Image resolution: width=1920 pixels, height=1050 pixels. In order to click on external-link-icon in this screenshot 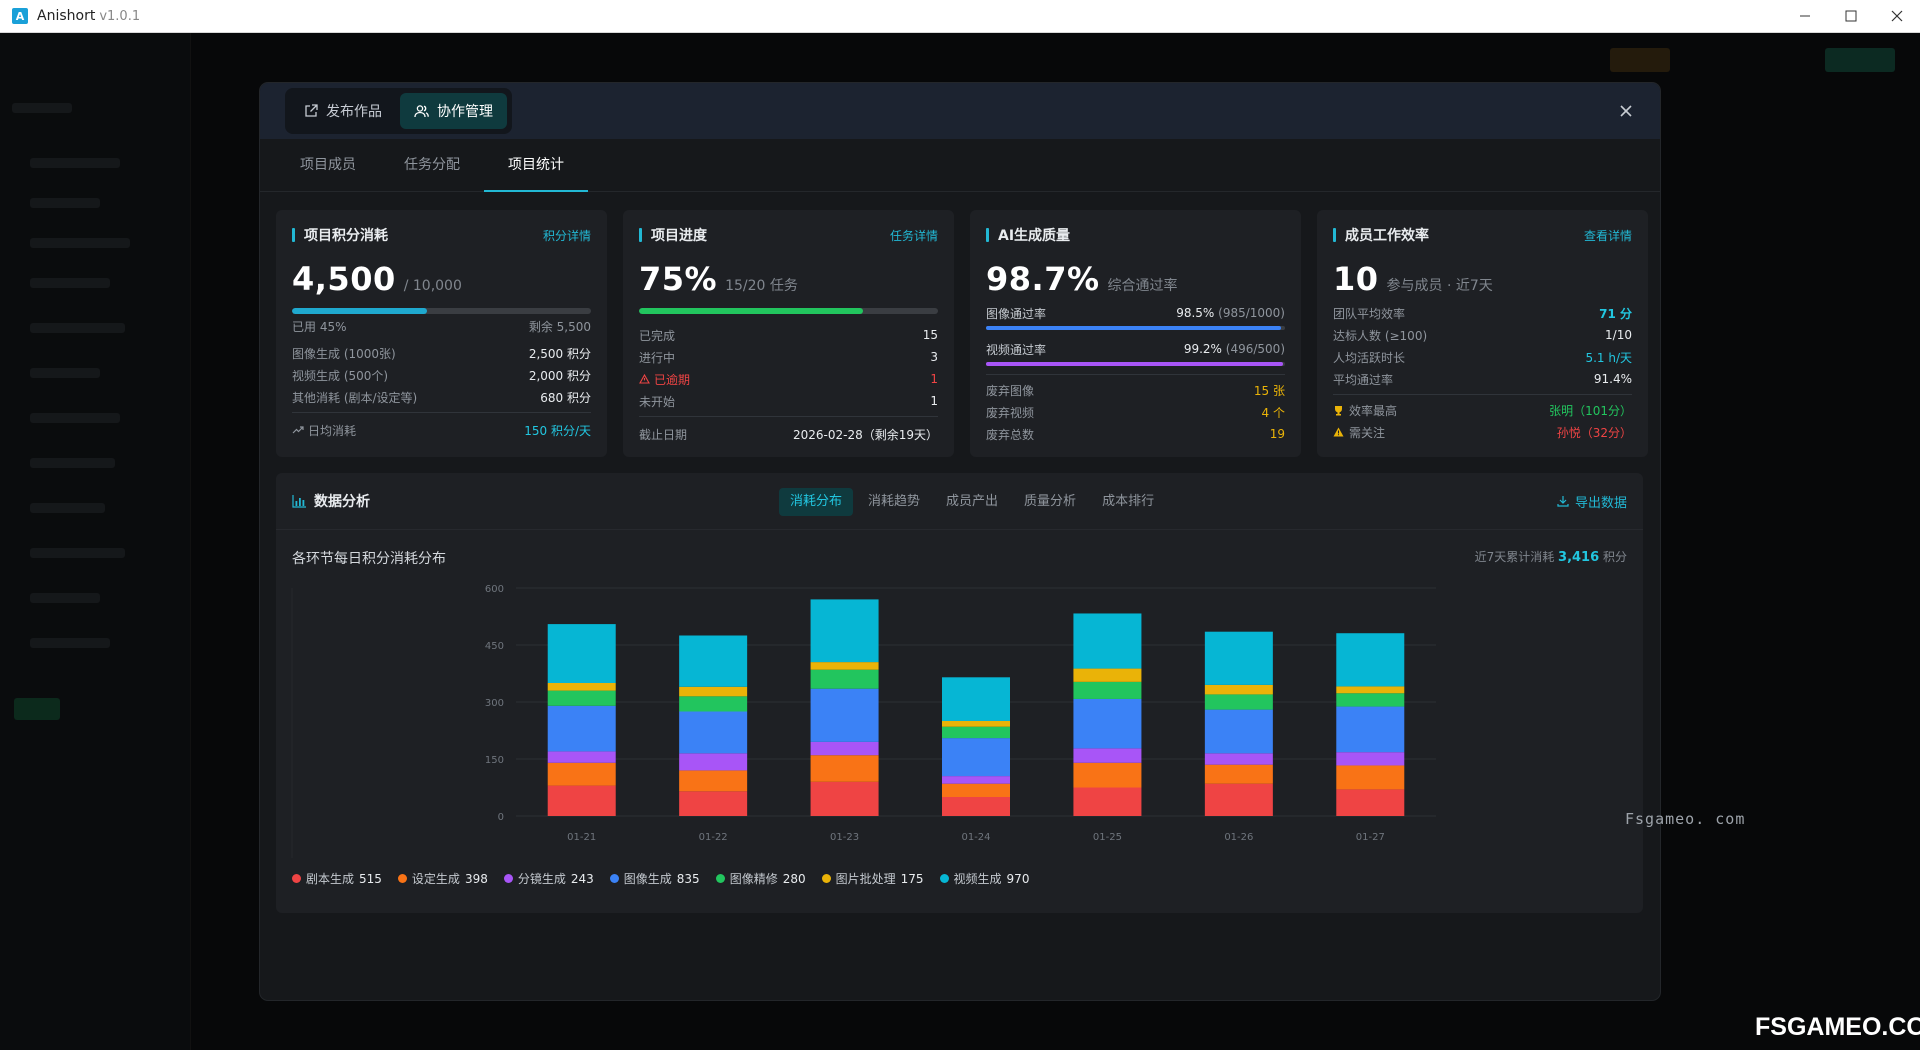, I will do `click(311, 110)`.